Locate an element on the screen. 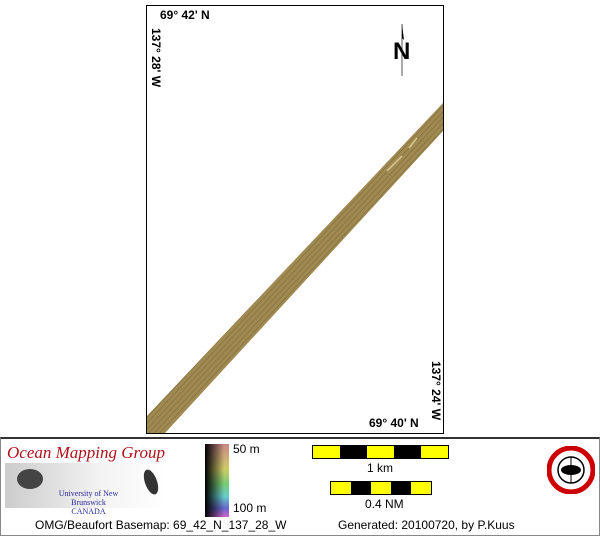 The image size is (600, 536). lat-label-bottom: 69° 40' N is located at coordinates (394, 423).